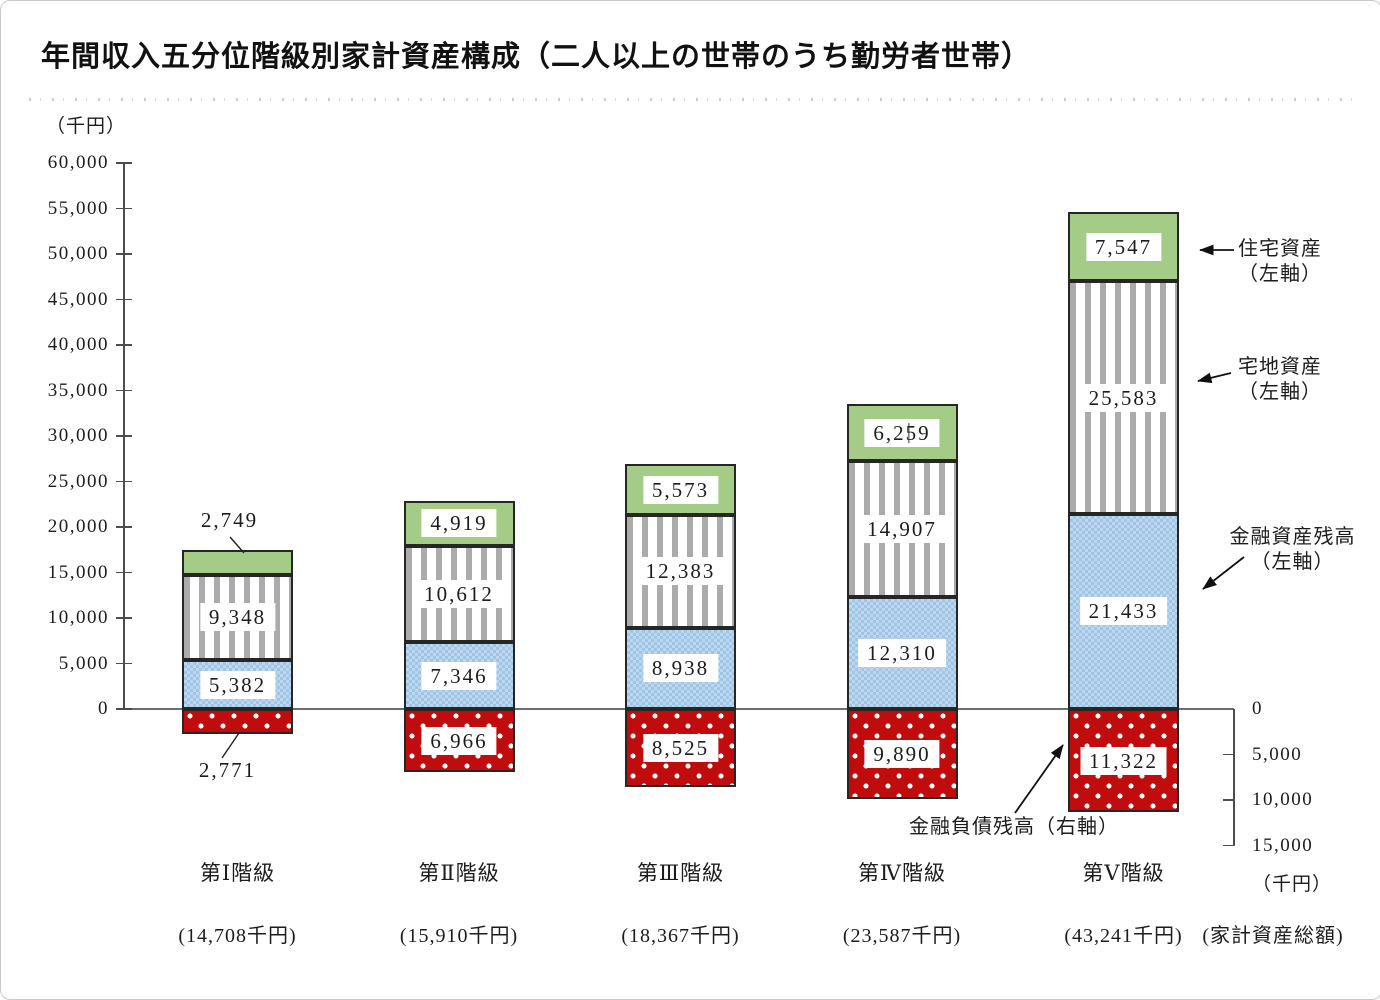  What do you see at coordinates (1292, 537) in the screenshot?
I see `financial-assets-annotation-line1: 金融資産残高` at bounding box center [1292, 537].